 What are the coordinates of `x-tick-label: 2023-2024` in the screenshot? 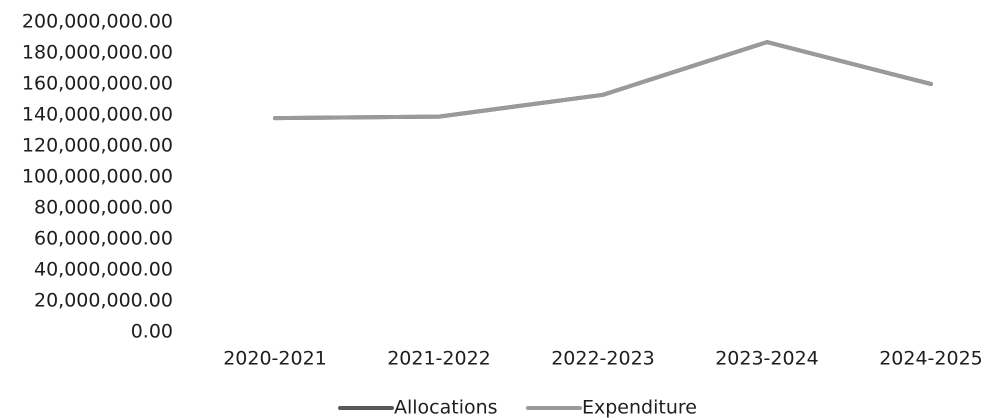 It's located at (767, 359).